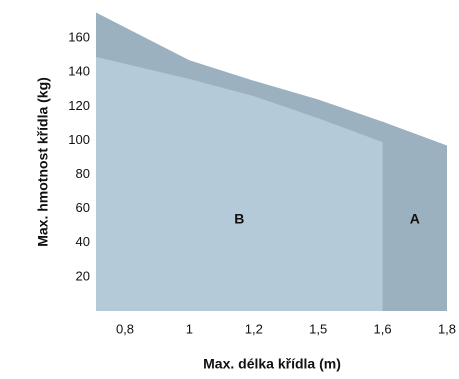 The height and width of the screenshot is (379, 459). I want to click on x-tick-label: 1, so click(189, 328).